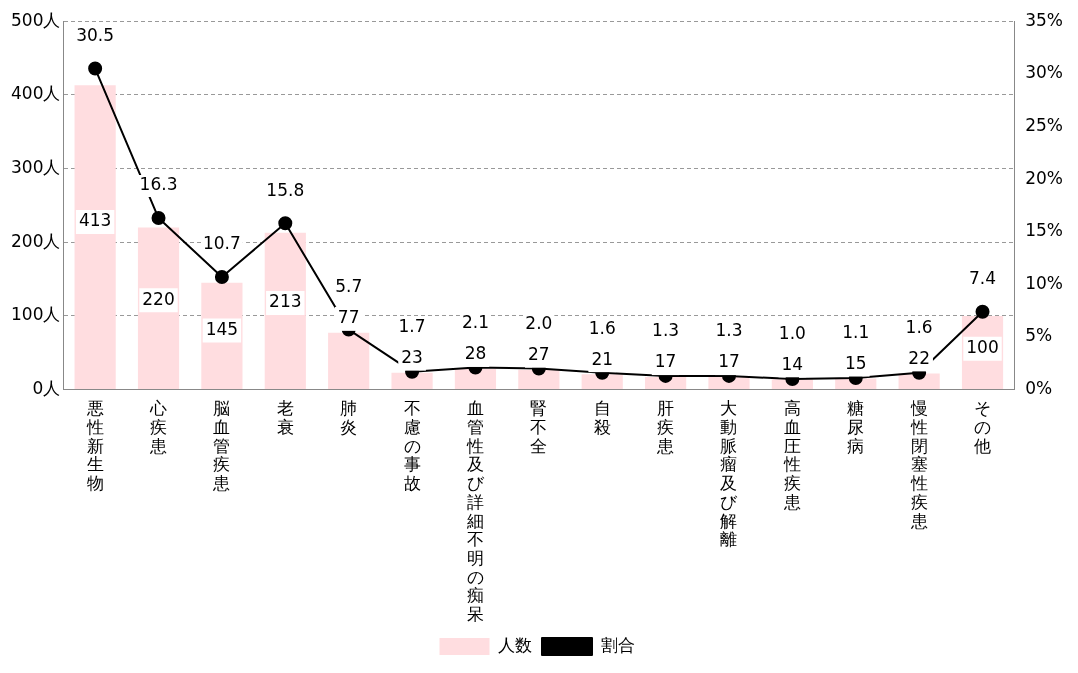 This screenshot has height=673, width=1078. Describe the element at coordinates (348, 317) in the screenshot. I see `data-label: 77` at that location.